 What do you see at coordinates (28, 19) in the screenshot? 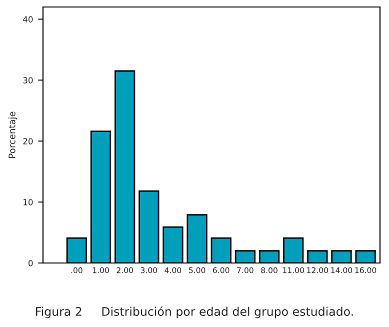
I see `y-tick-label: 40` at bounding box center [28, 19].